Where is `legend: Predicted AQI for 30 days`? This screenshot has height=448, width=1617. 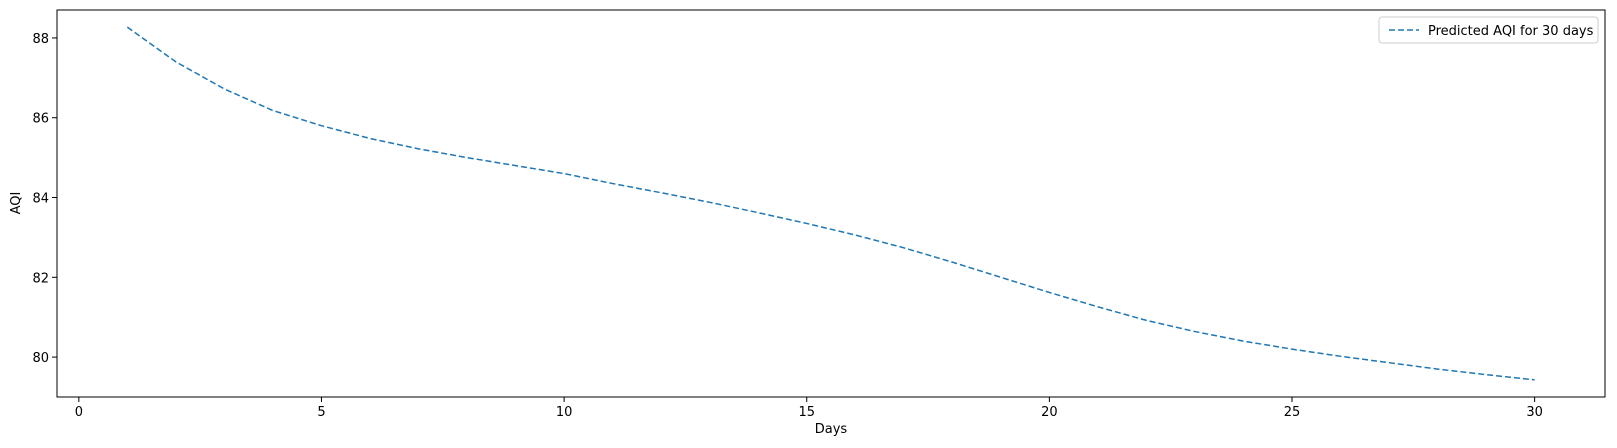
legend: Predicted AQI for 30 days is located at coordinates (1488, 30).